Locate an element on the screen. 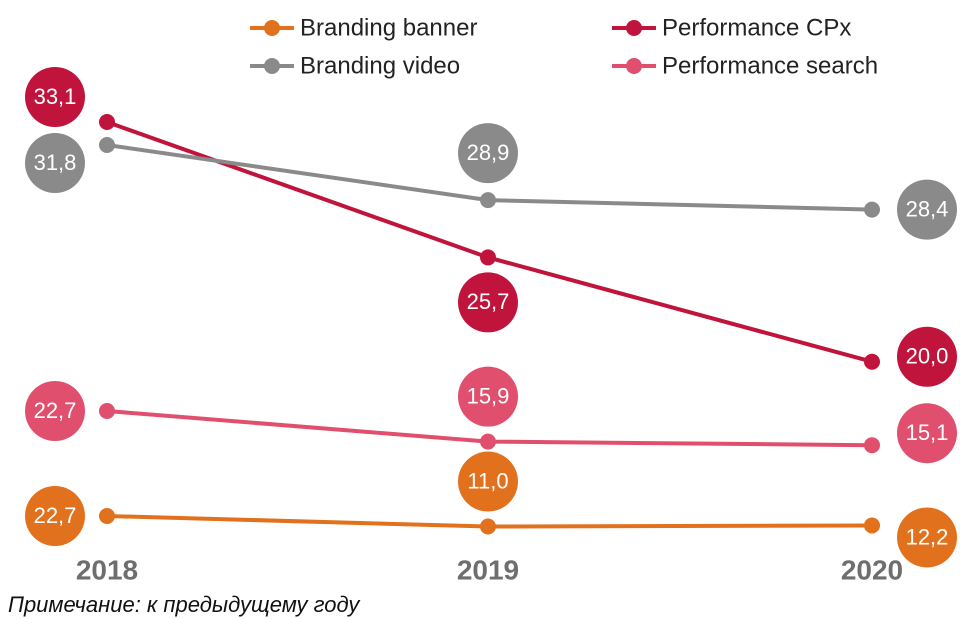 Image resolution: width=960 pixels, height=619 pixels. data-label: 20,0 is located at coordinates (927, 356).